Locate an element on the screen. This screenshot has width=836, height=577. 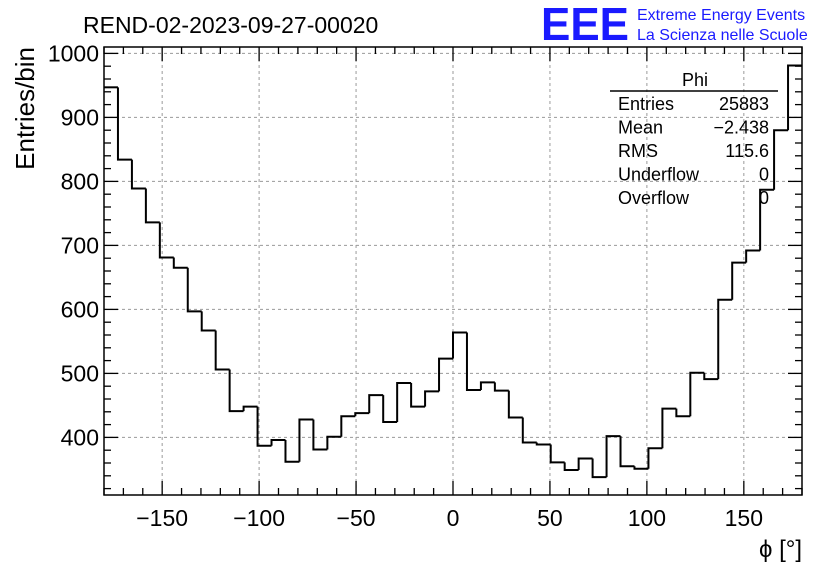
y-axis-label: Entries/bin is located at coordinates (25, 108).